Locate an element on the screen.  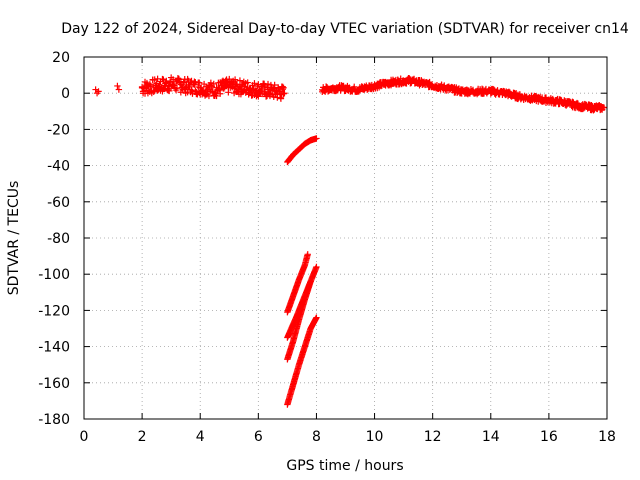
x-tick-label: 14 is located at coordinates (491, 437).